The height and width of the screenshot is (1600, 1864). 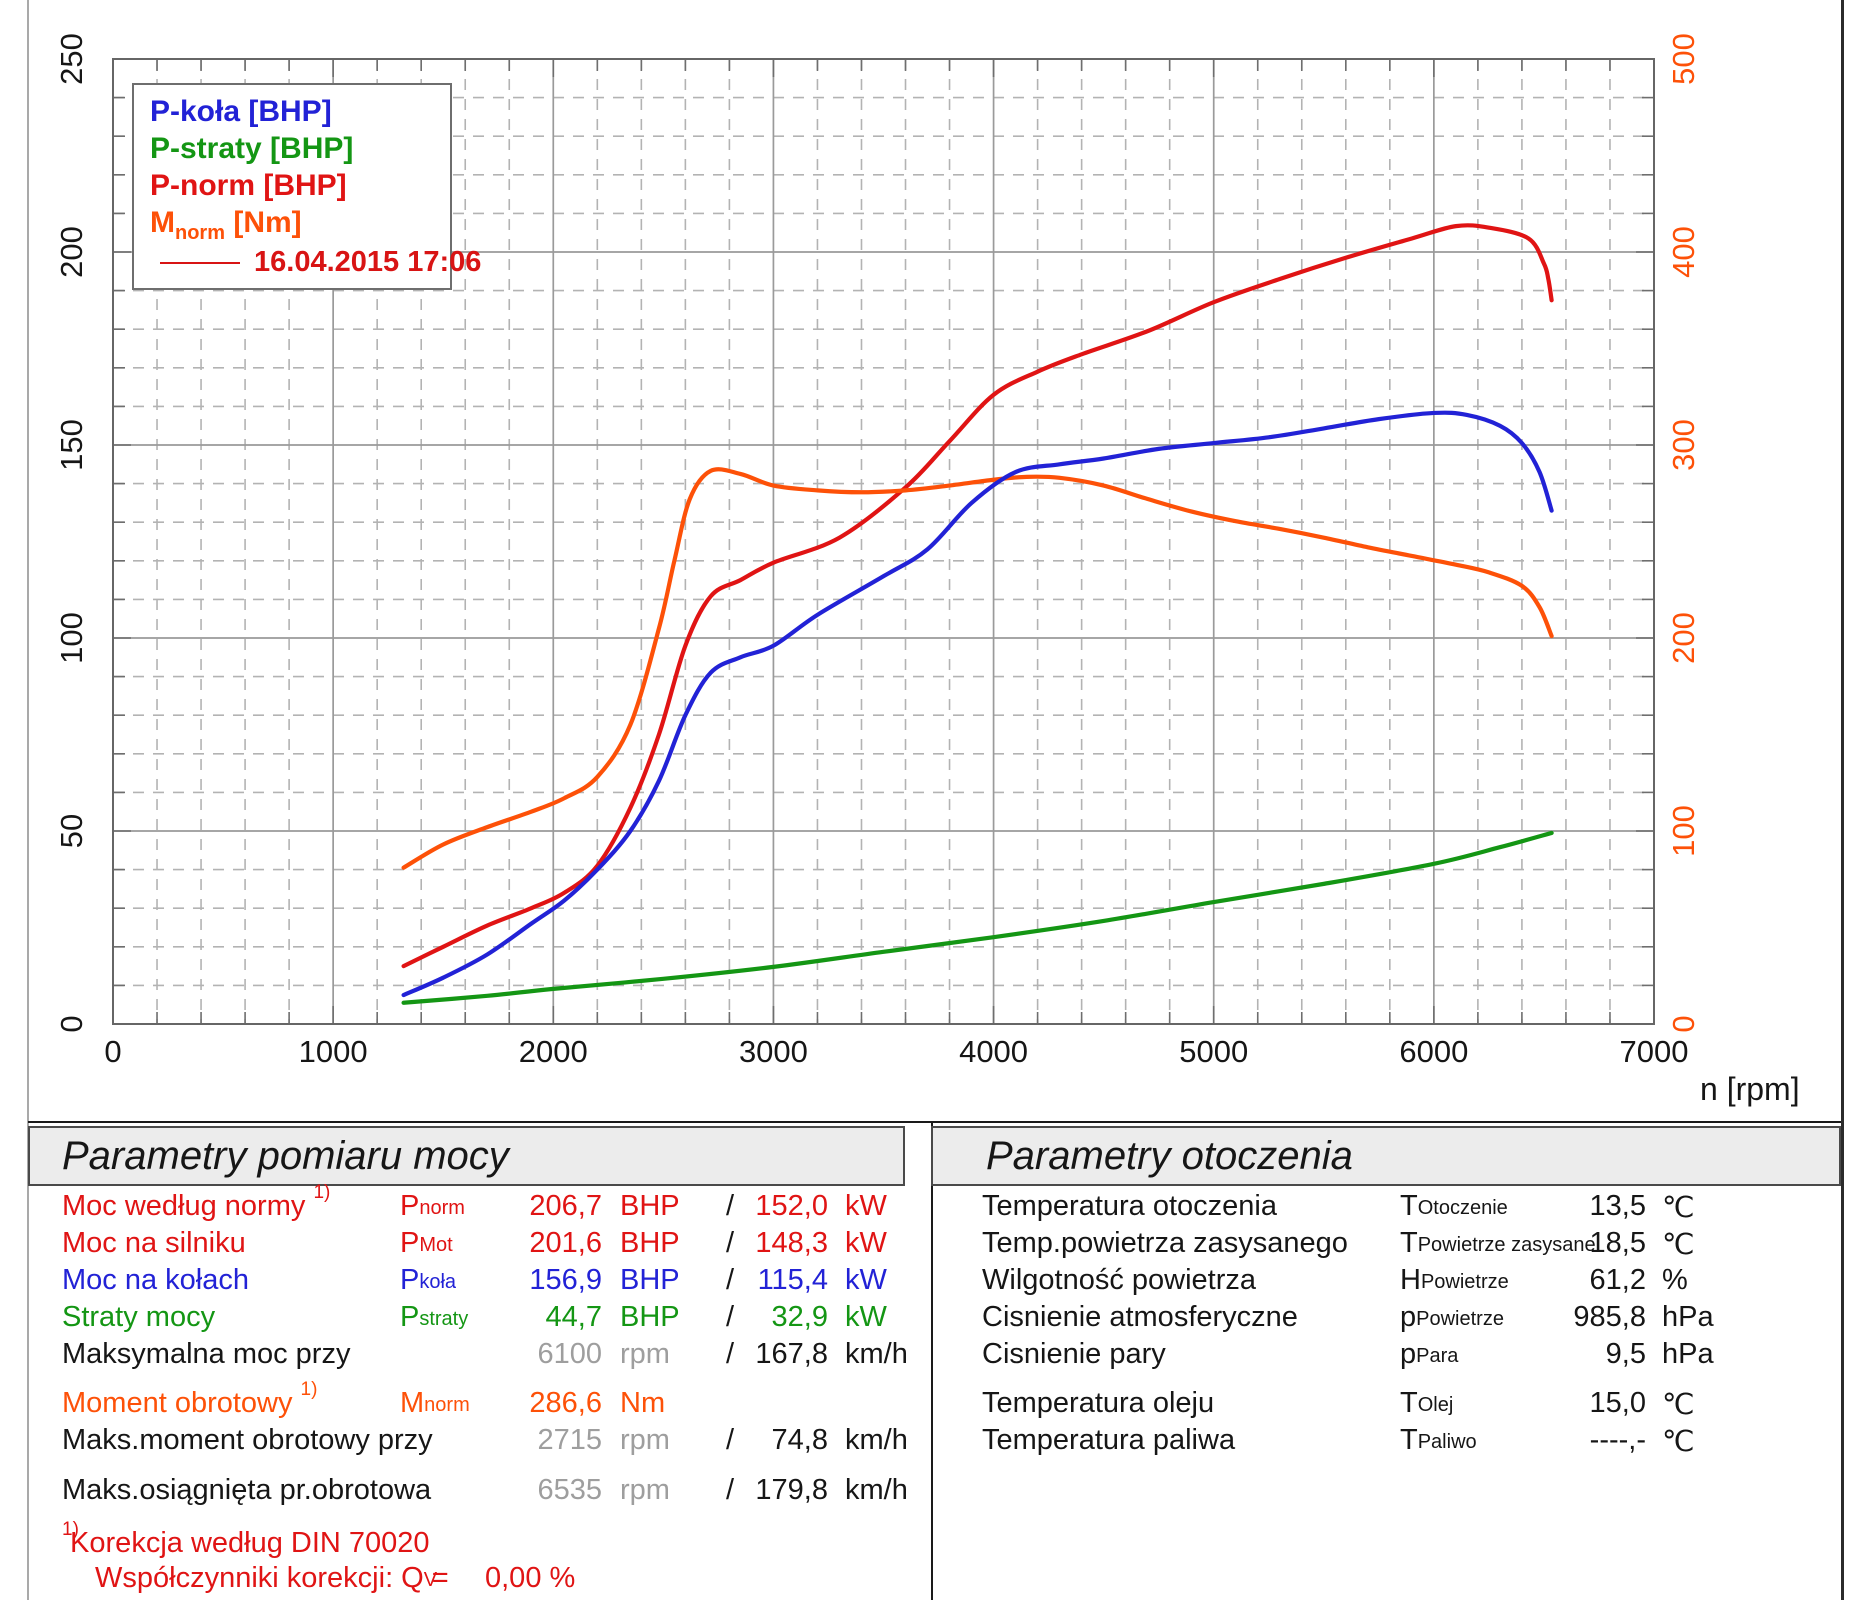 I want to click on value: ----,-, so click(x=1617, y=1440).